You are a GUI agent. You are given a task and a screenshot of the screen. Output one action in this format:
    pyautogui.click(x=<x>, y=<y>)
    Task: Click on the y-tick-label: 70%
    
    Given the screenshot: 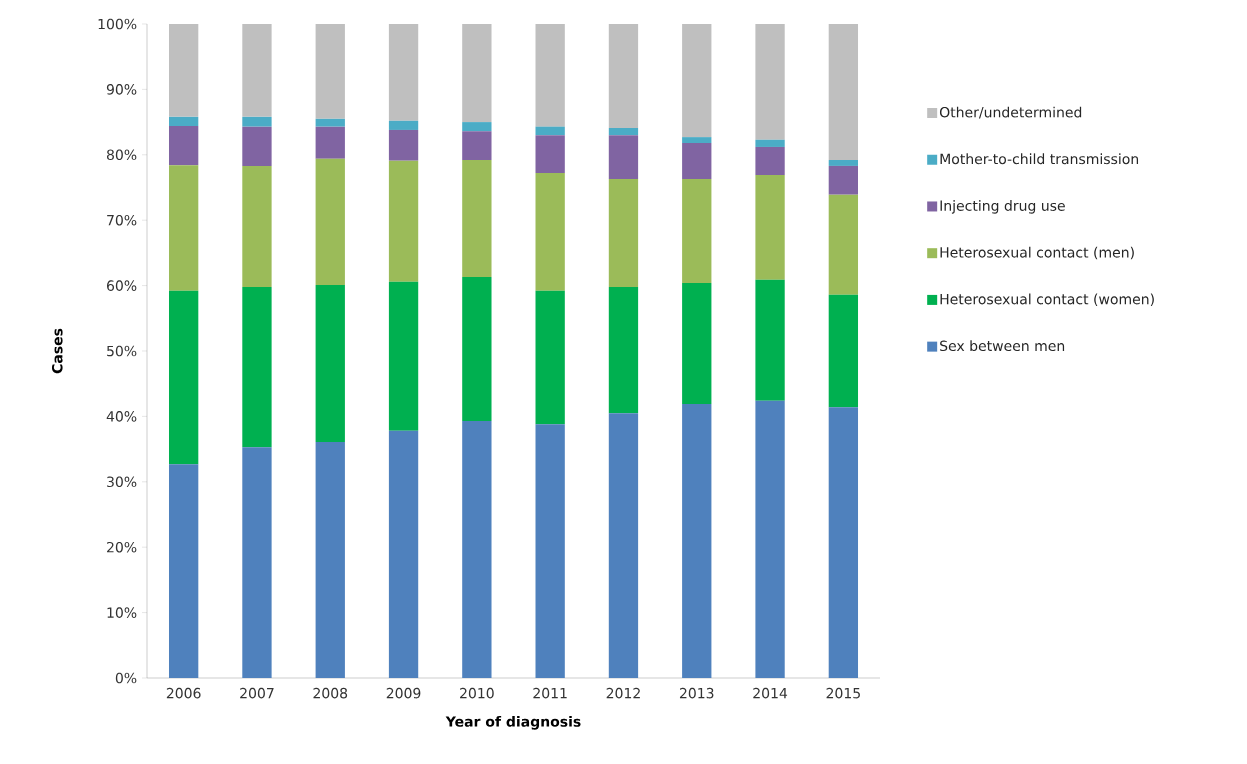 What is the action you would take?
    pyautogui.click(x=122, y=220)
    